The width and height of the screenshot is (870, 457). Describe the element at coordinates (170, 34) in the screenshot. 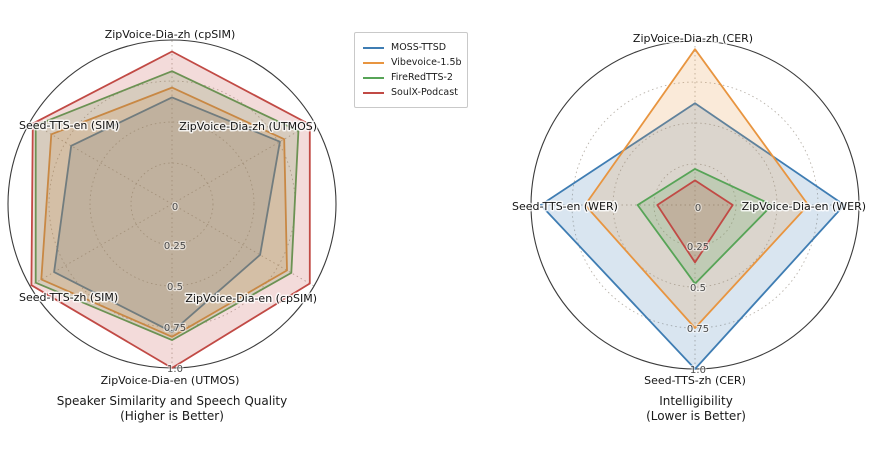

I see `axis-label: ZipVoice-Dia-zh (cpSIM)` at that location.